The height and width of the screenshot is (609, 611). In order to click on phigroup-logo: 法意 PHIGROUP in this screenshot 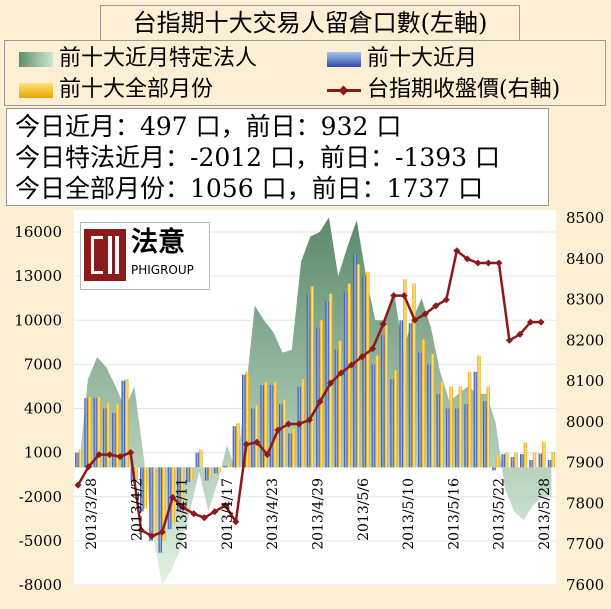, I will do `click(145, 256)`.